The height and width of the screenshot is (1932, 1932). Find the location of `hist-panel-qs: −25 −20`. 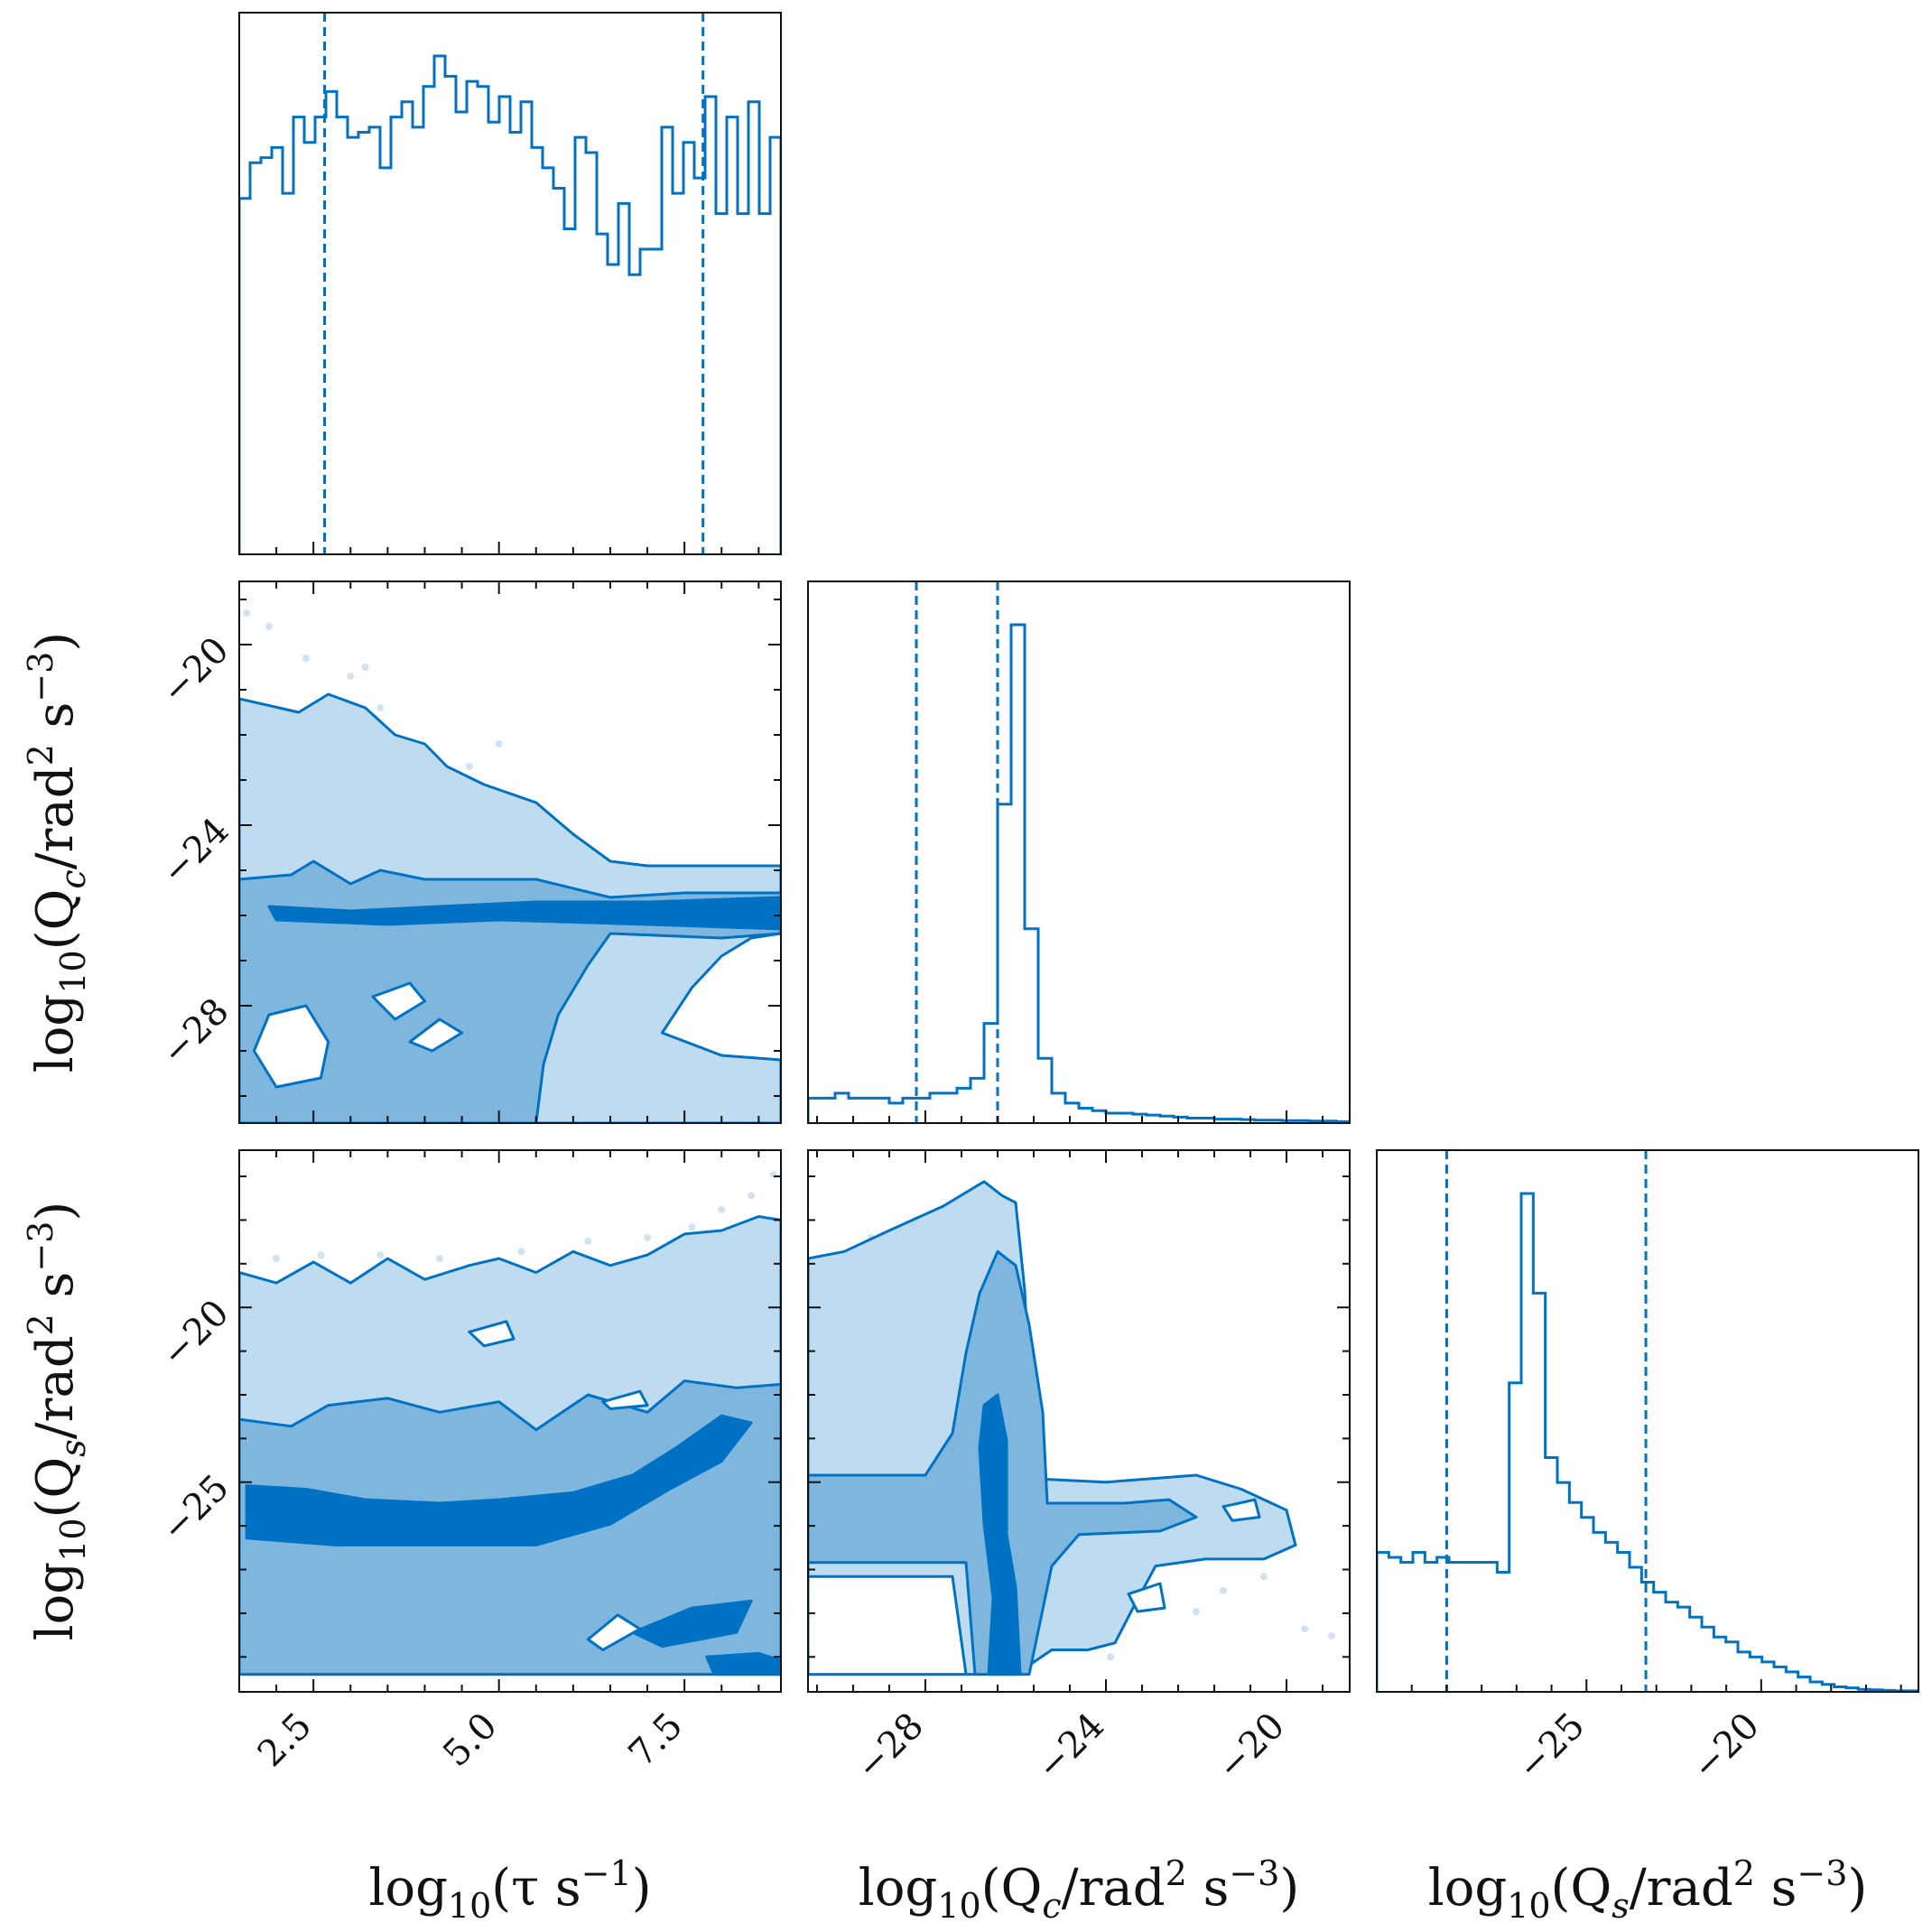

hist-panel-qs: −25 −20 is located at coordinates (1647, 1468).